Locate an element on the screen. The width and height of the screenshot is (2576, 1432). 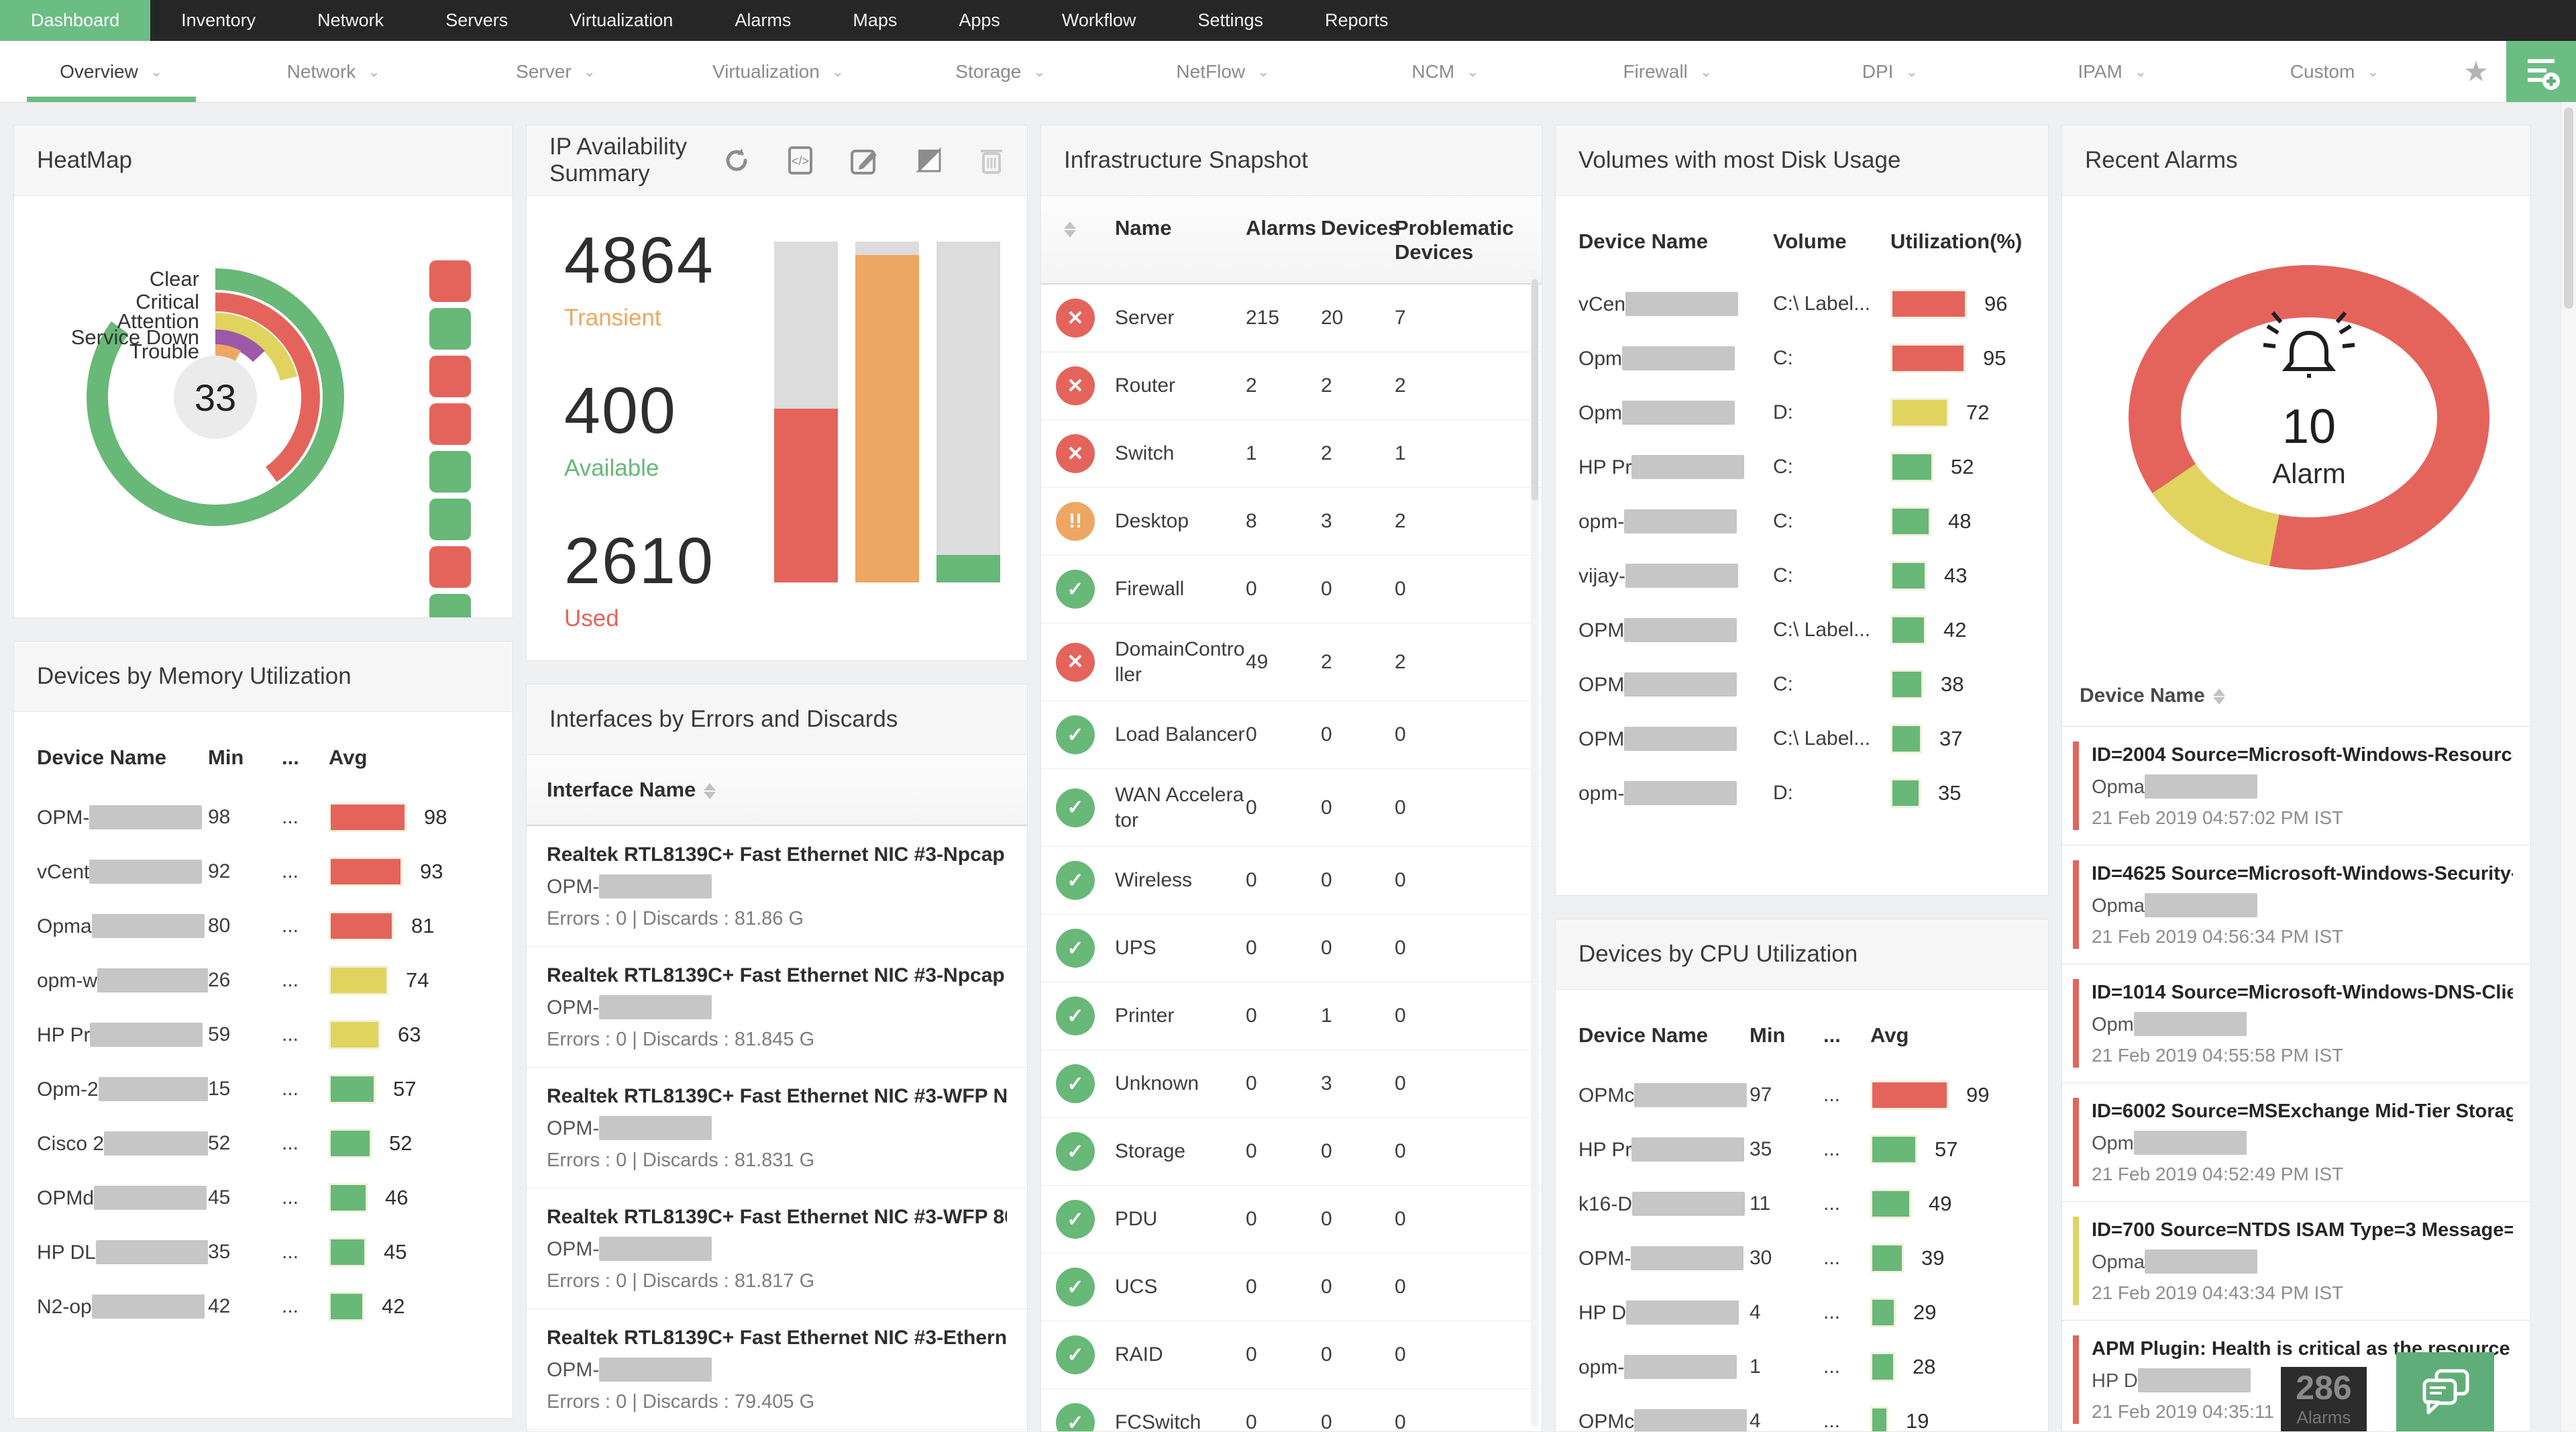
nav-item-dashboard: Dashboard is located at coordinates (75, 20).